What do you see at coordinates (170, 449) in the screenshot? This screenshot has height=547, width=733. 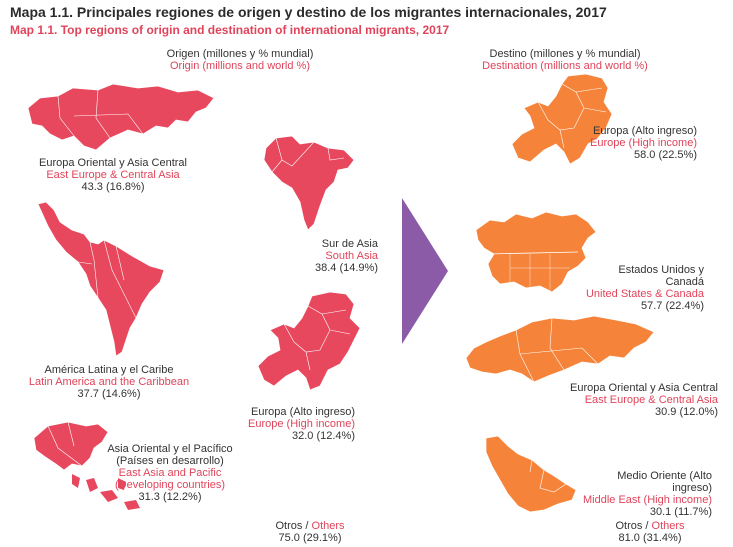 I see `origin-east-asia-es: Asia Oriental y el Pacífico` at bounding box center [170, 449].